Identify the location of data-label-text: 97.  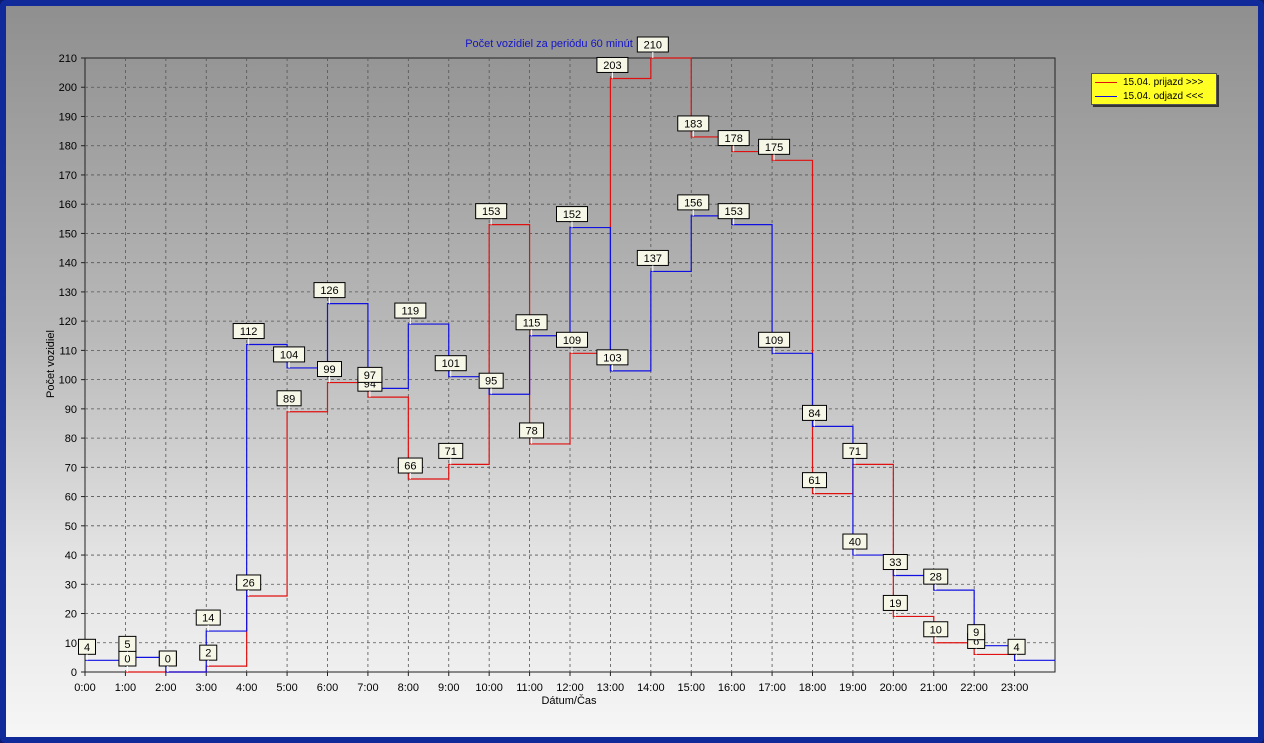
(370, 376).